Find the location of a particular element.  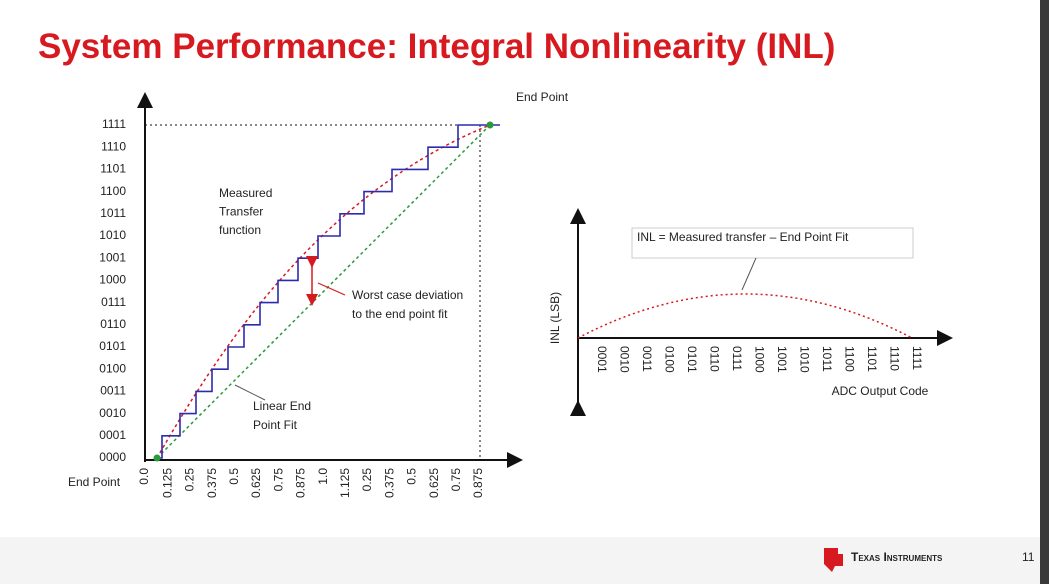

equation-box is located at coordinates (772, 243).